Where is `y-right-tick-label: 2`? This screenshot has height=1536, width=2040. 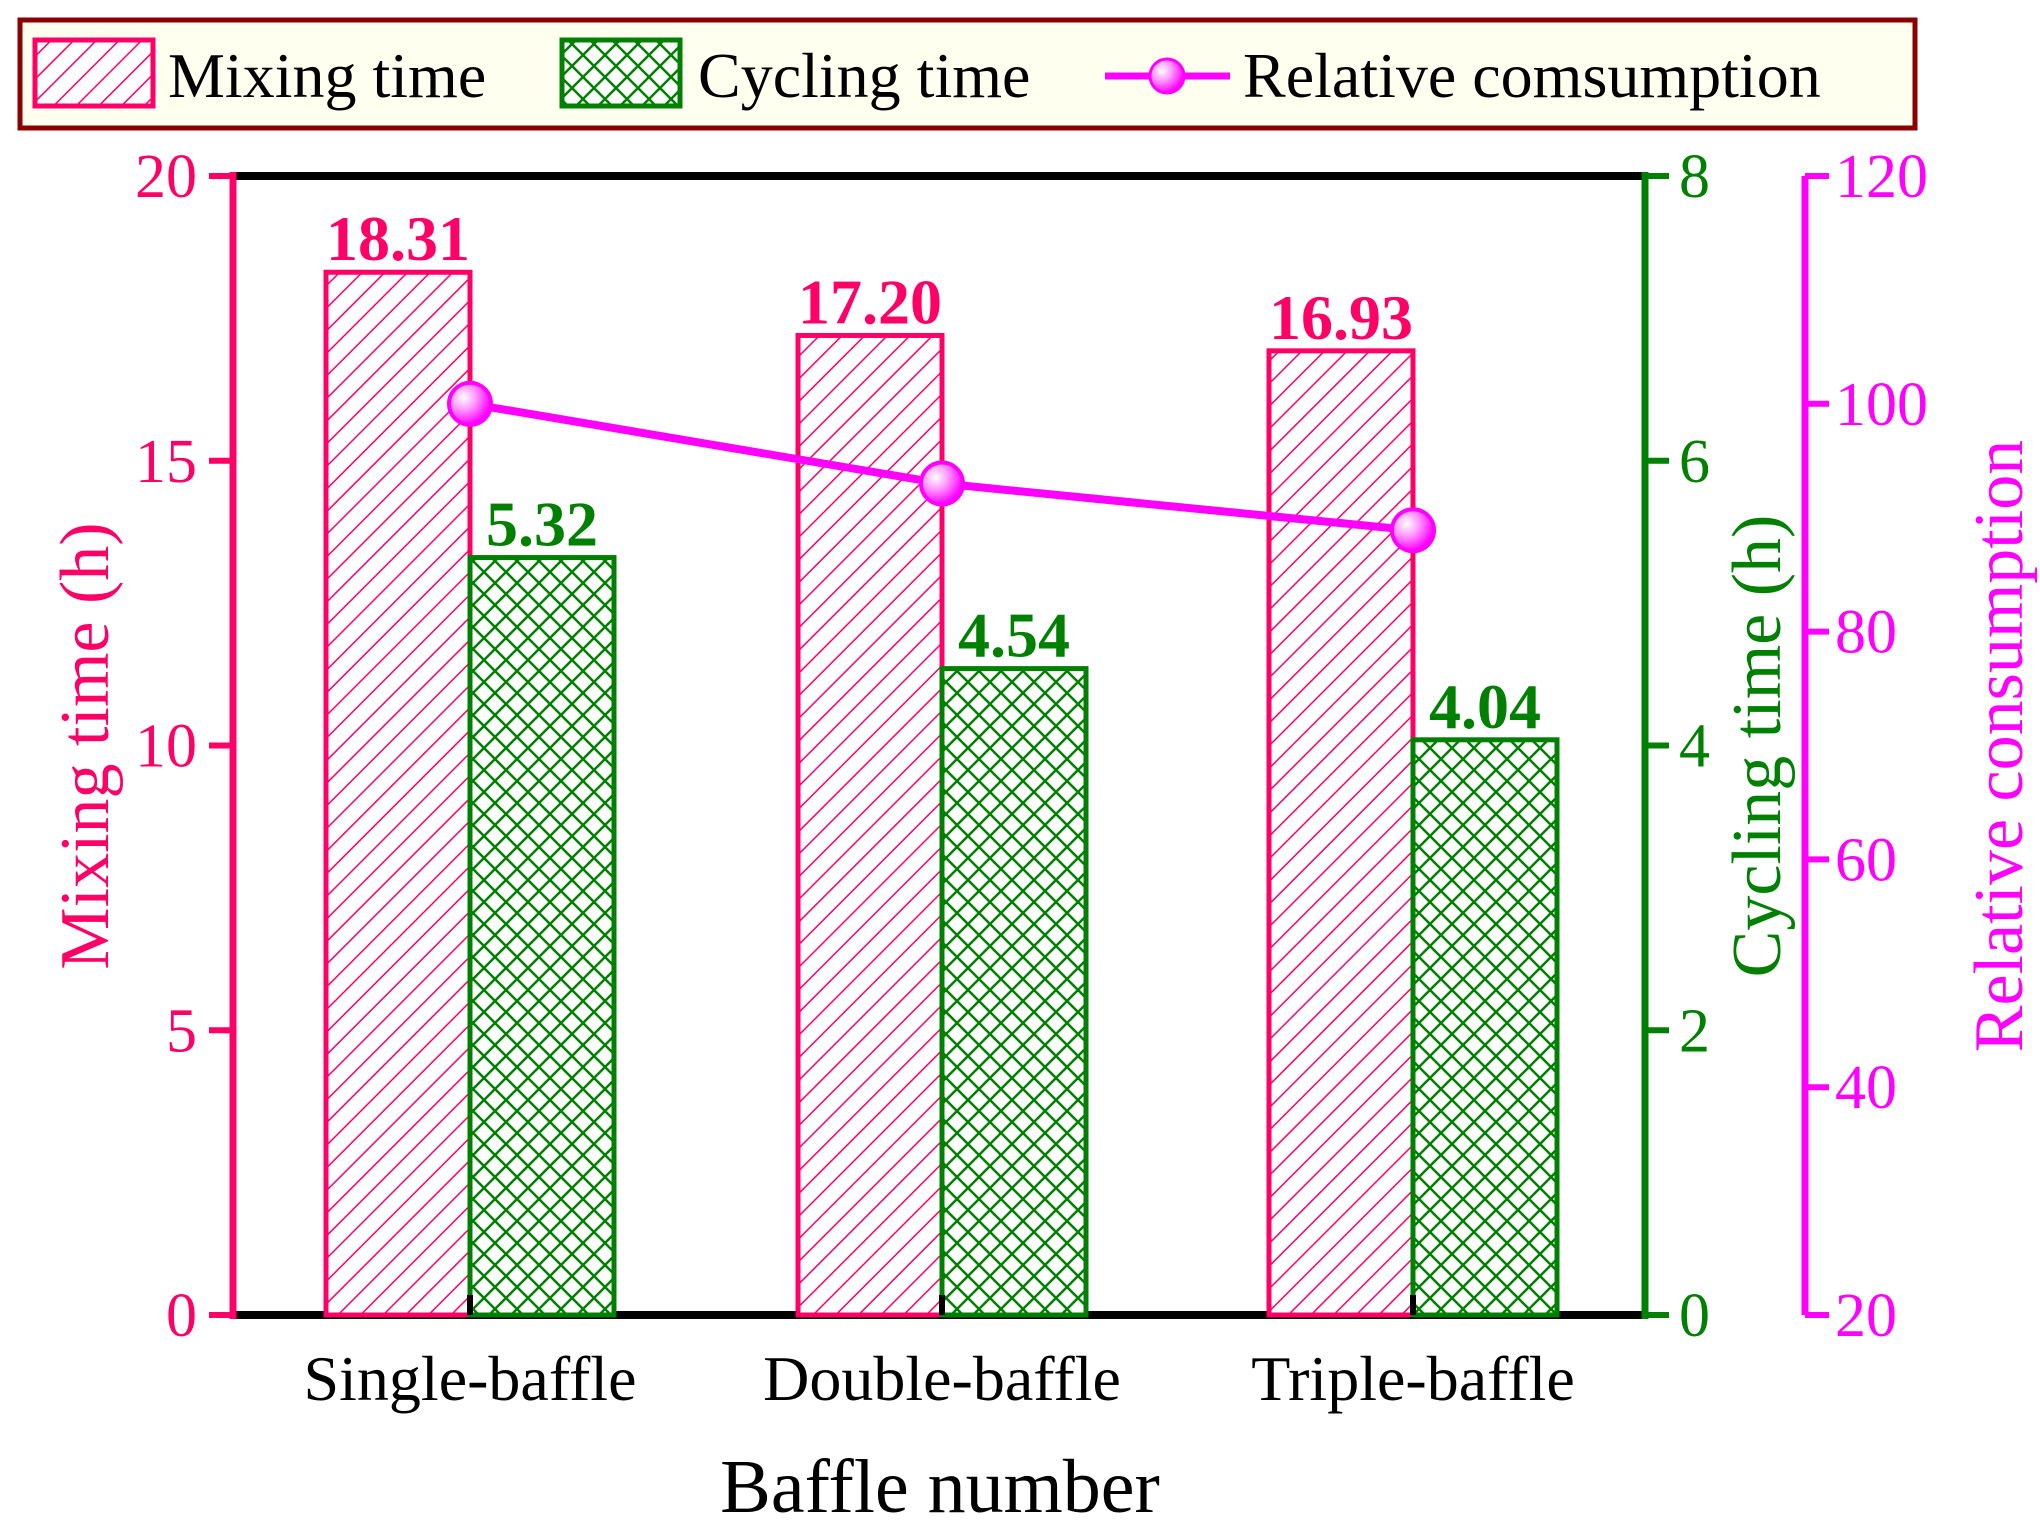 y-right-tick-label: 2 is located at coordinates (1694, 1031).